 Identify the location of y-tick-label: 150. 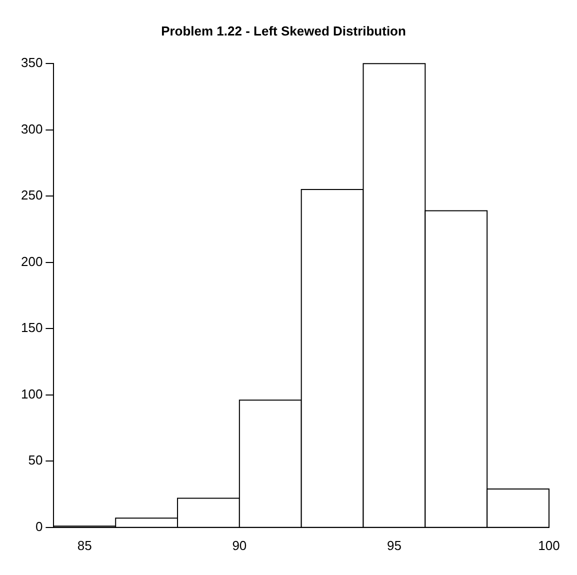
(31, 328).